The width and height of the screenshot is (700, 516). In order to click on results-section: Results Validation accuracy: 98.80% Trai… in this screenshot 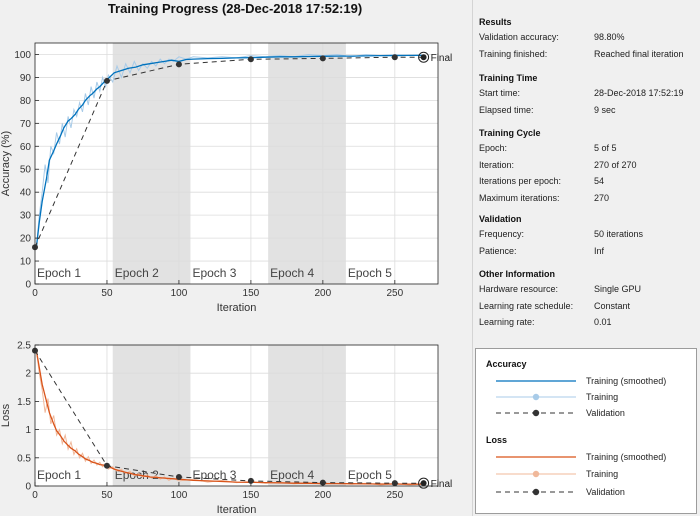, I will do `click(589, 38)`.